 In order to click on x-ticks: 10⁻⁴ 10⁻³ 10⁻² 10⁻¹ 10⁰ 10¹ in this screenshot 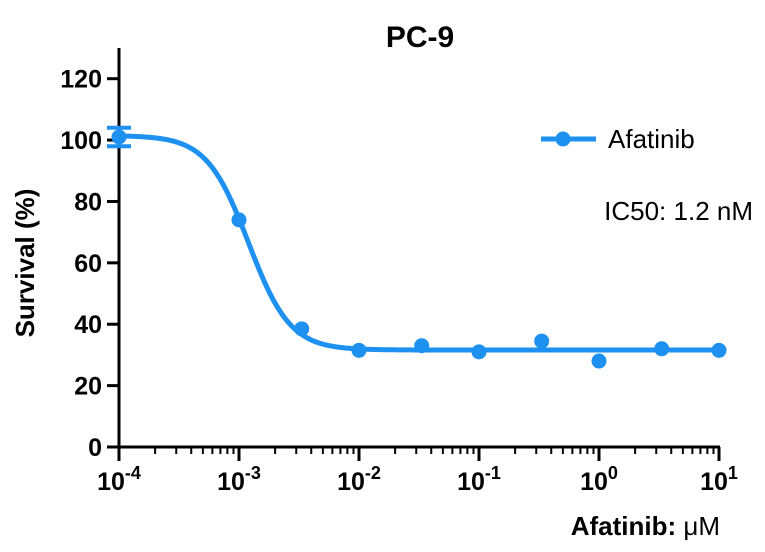, I will do `click(417, 471)`.